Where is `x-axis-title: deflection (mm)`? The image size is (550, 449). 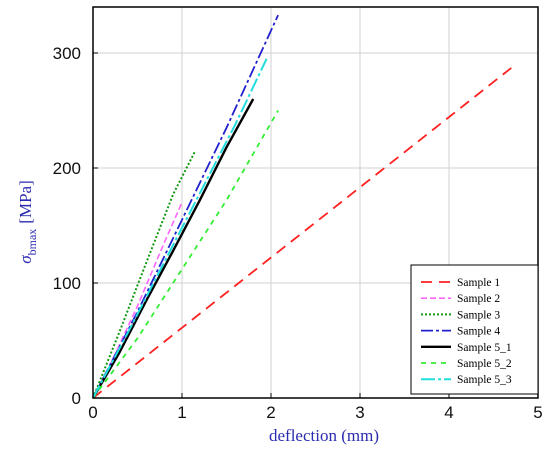 x-axis-title: deflection (mm) is located at coordinates (324, 435).